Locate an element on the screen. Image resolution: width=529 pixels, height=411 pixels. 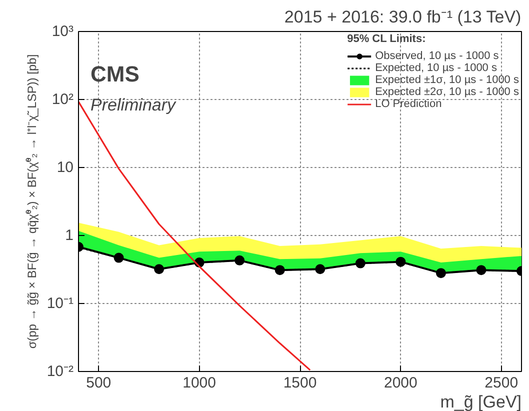
y-tick-label: 10⁻² is located at coordinates (60, 371).